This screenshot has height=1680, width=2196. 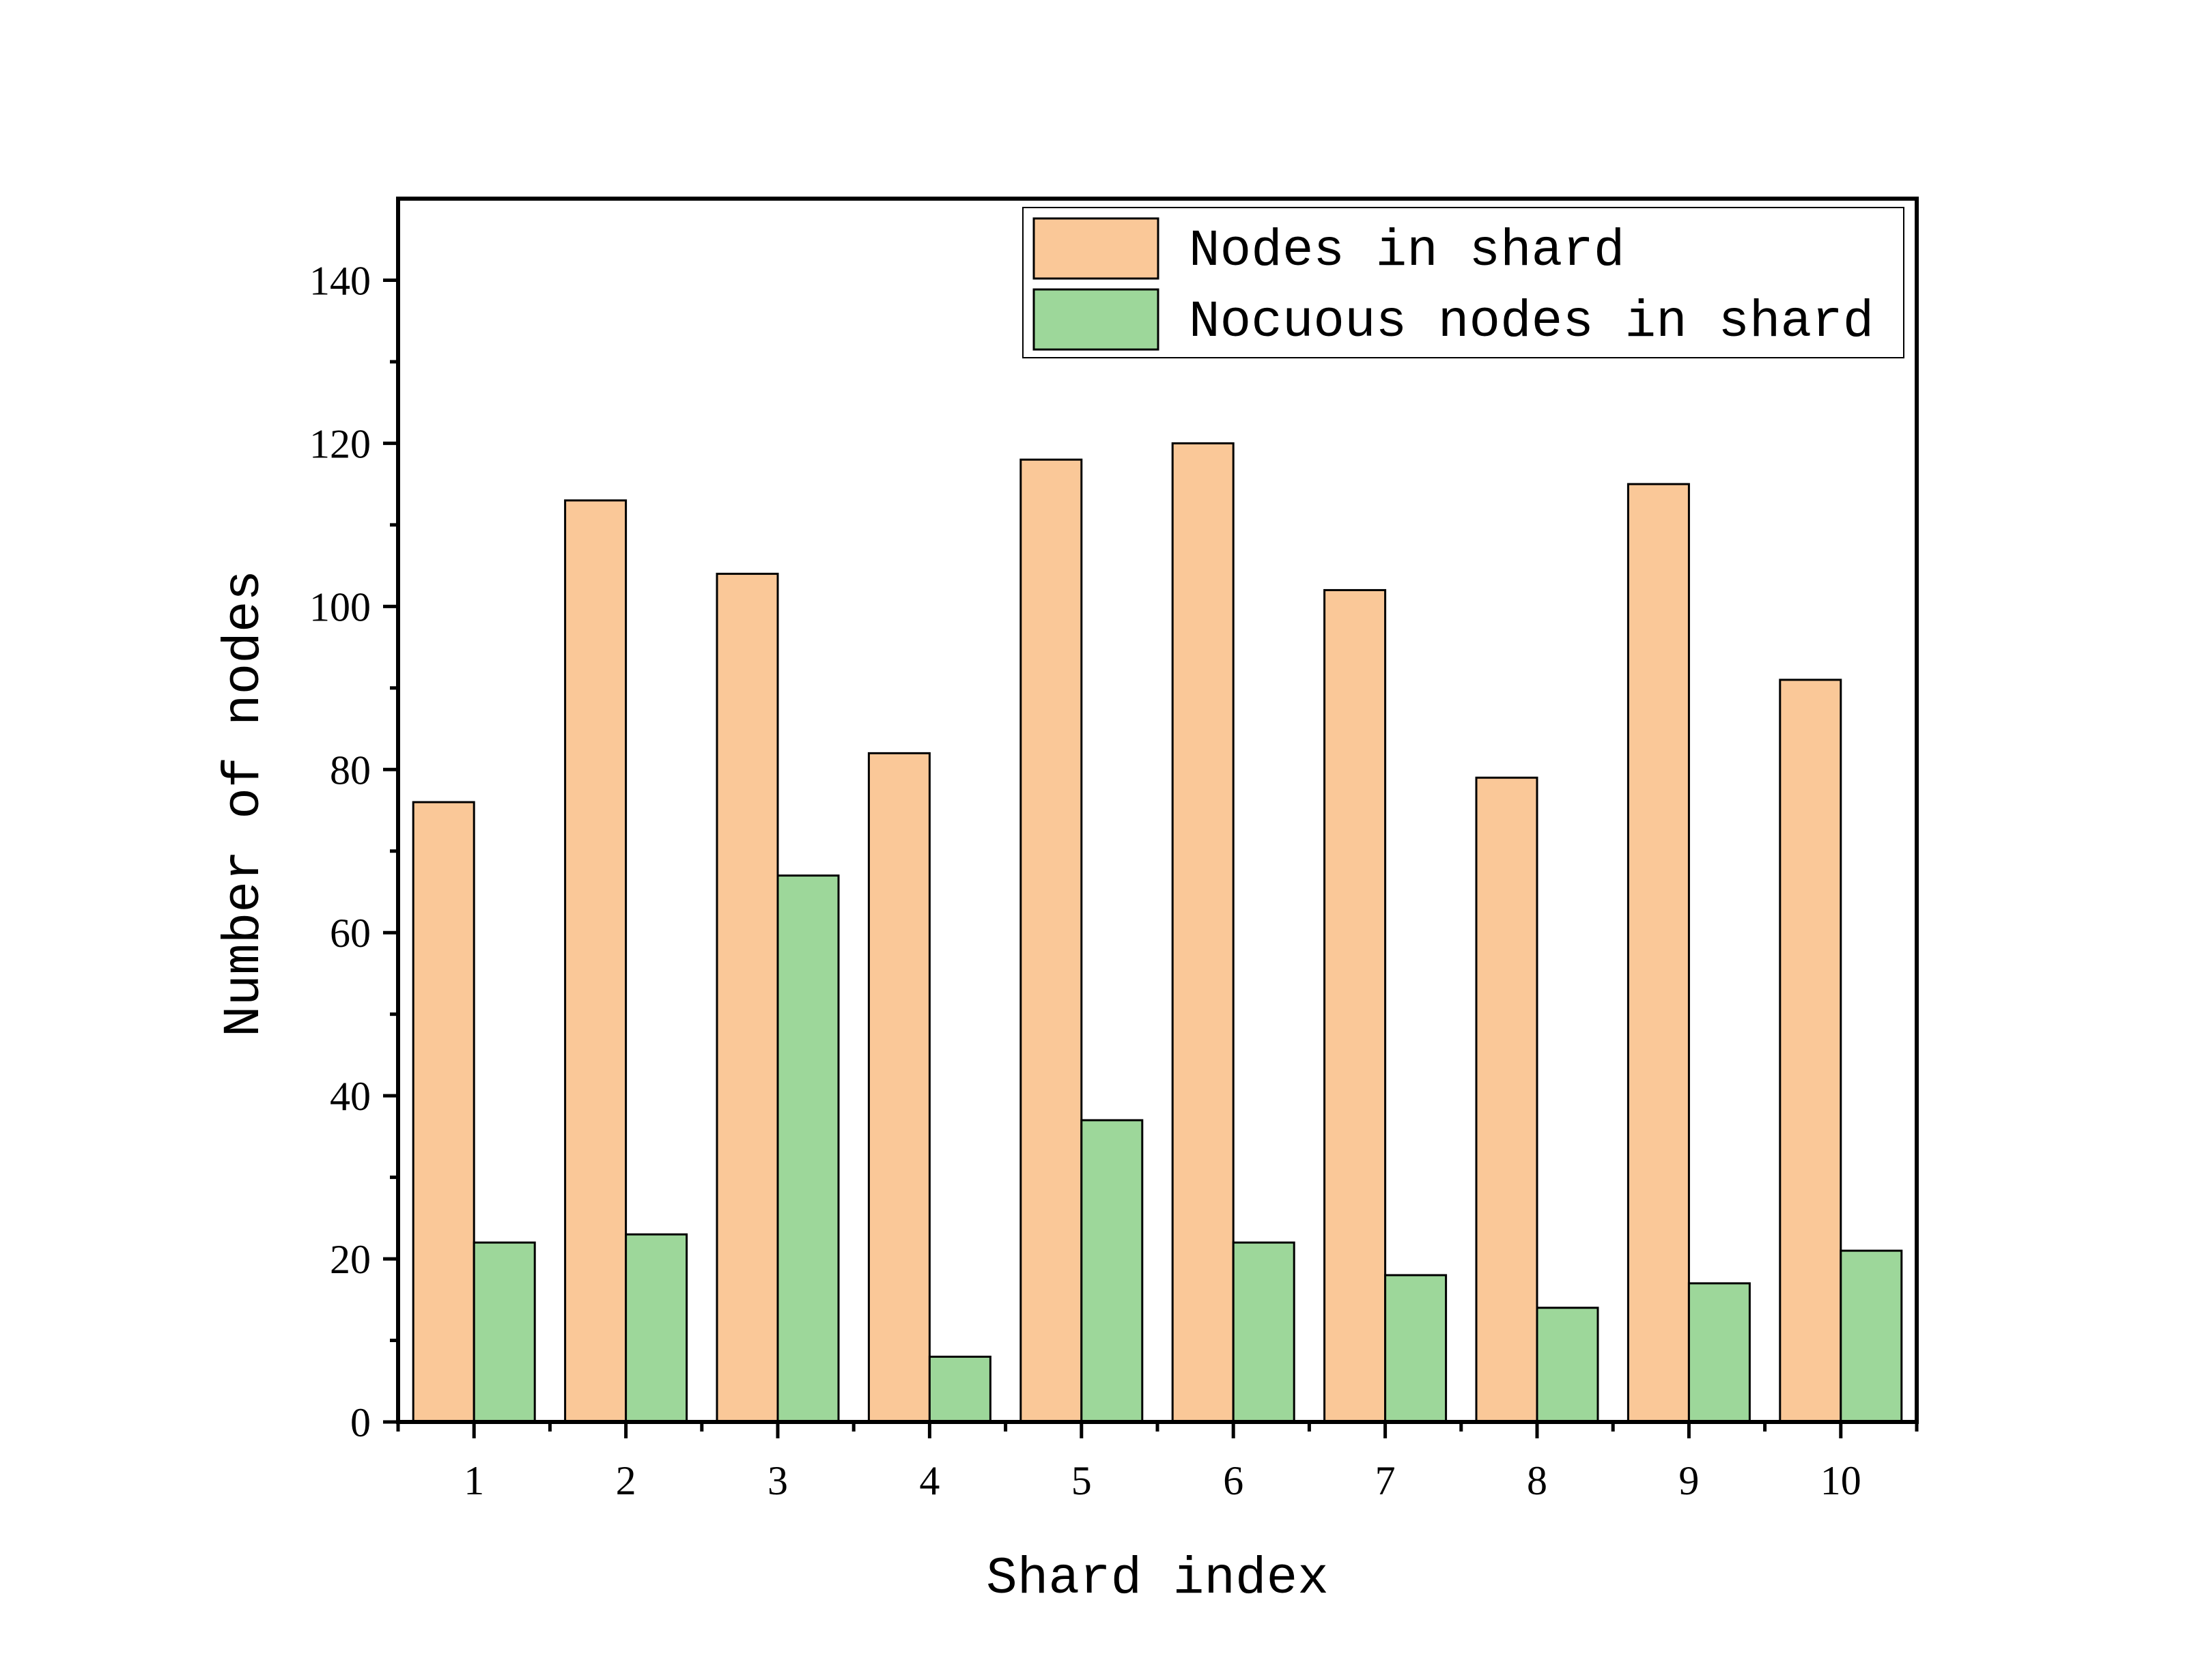 What do you see at coordinates (350, 933) in the screenshot?
I see `y-tick-label: 60` at bounding box center [350, 933].